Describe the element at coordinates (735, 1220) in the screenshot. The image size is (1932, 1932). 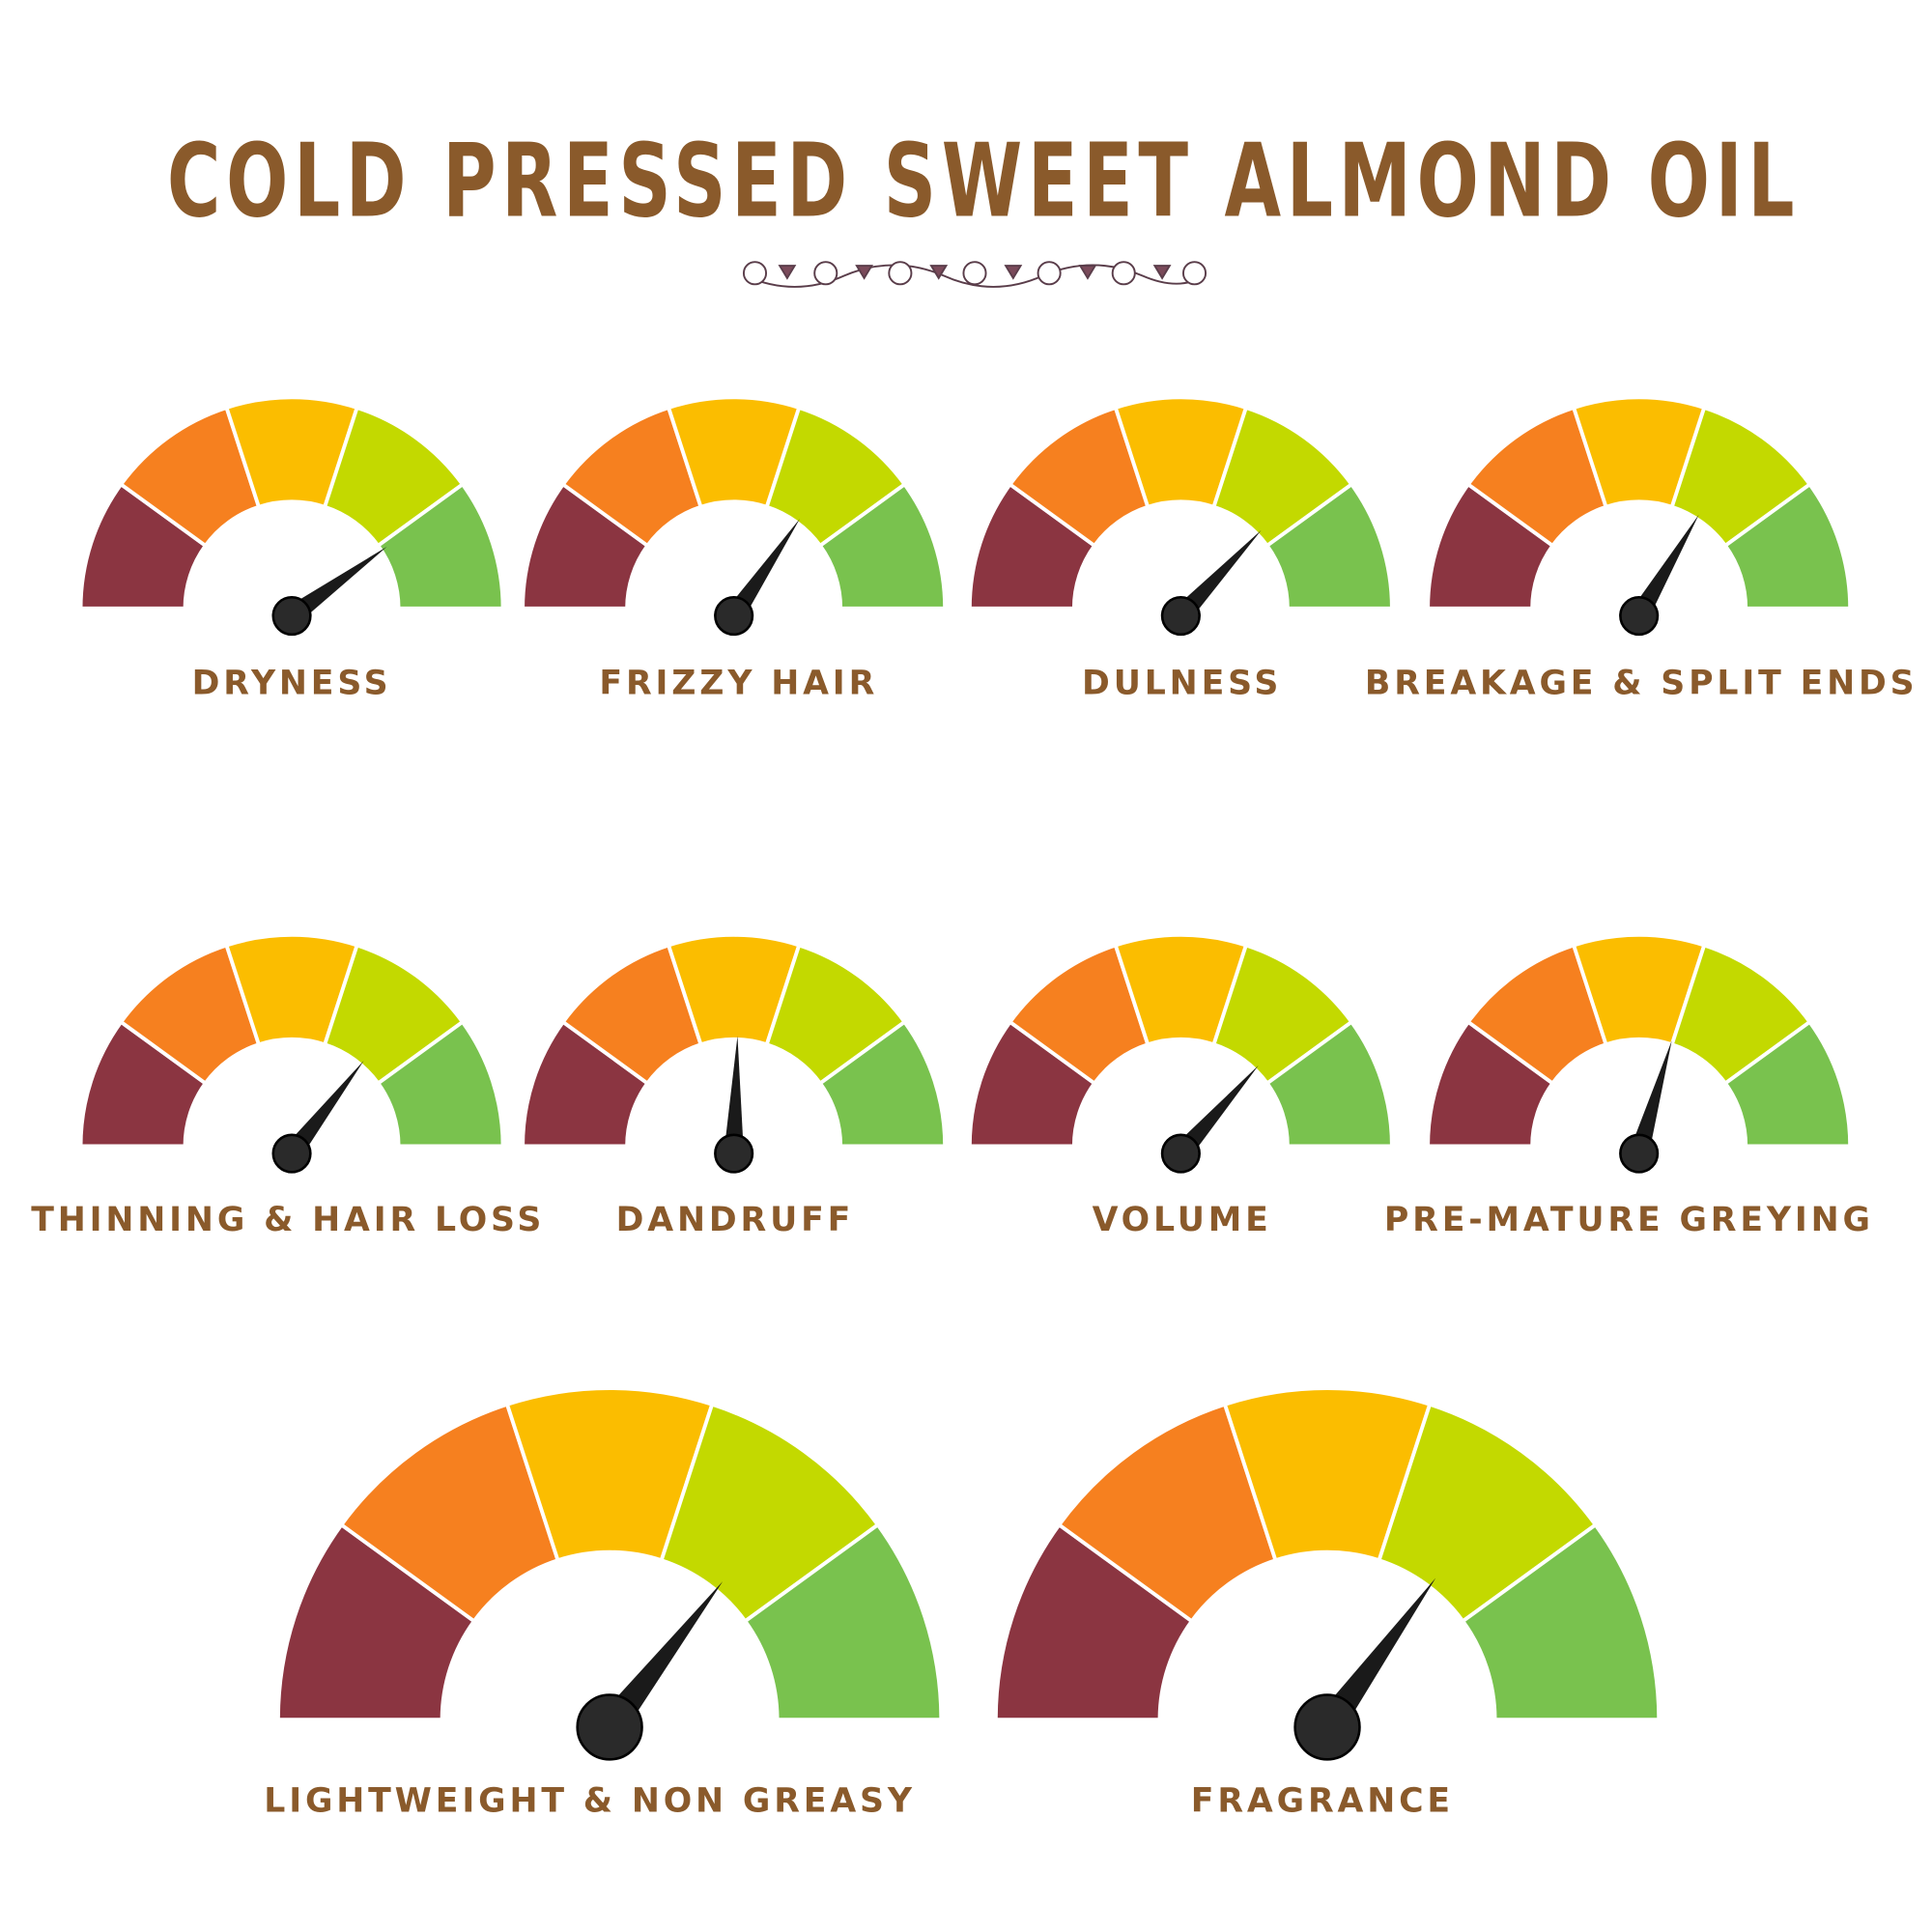
I see `gauge-label: DANDRUFF` at that location.